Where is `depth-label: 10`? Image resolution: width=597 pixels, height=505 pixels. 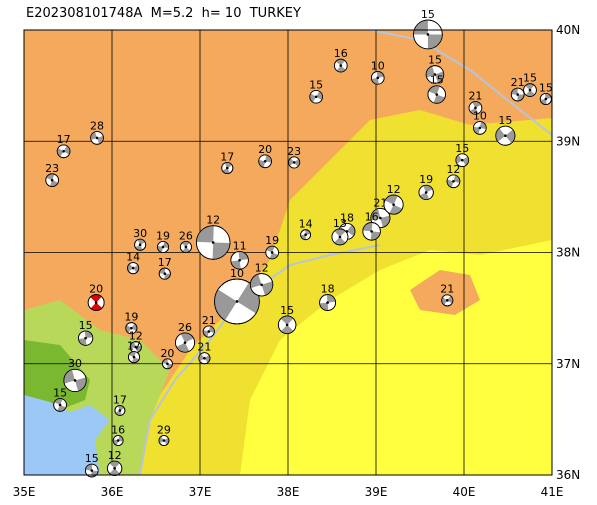
depth-label: 10 is located at coordinates (237, 273).